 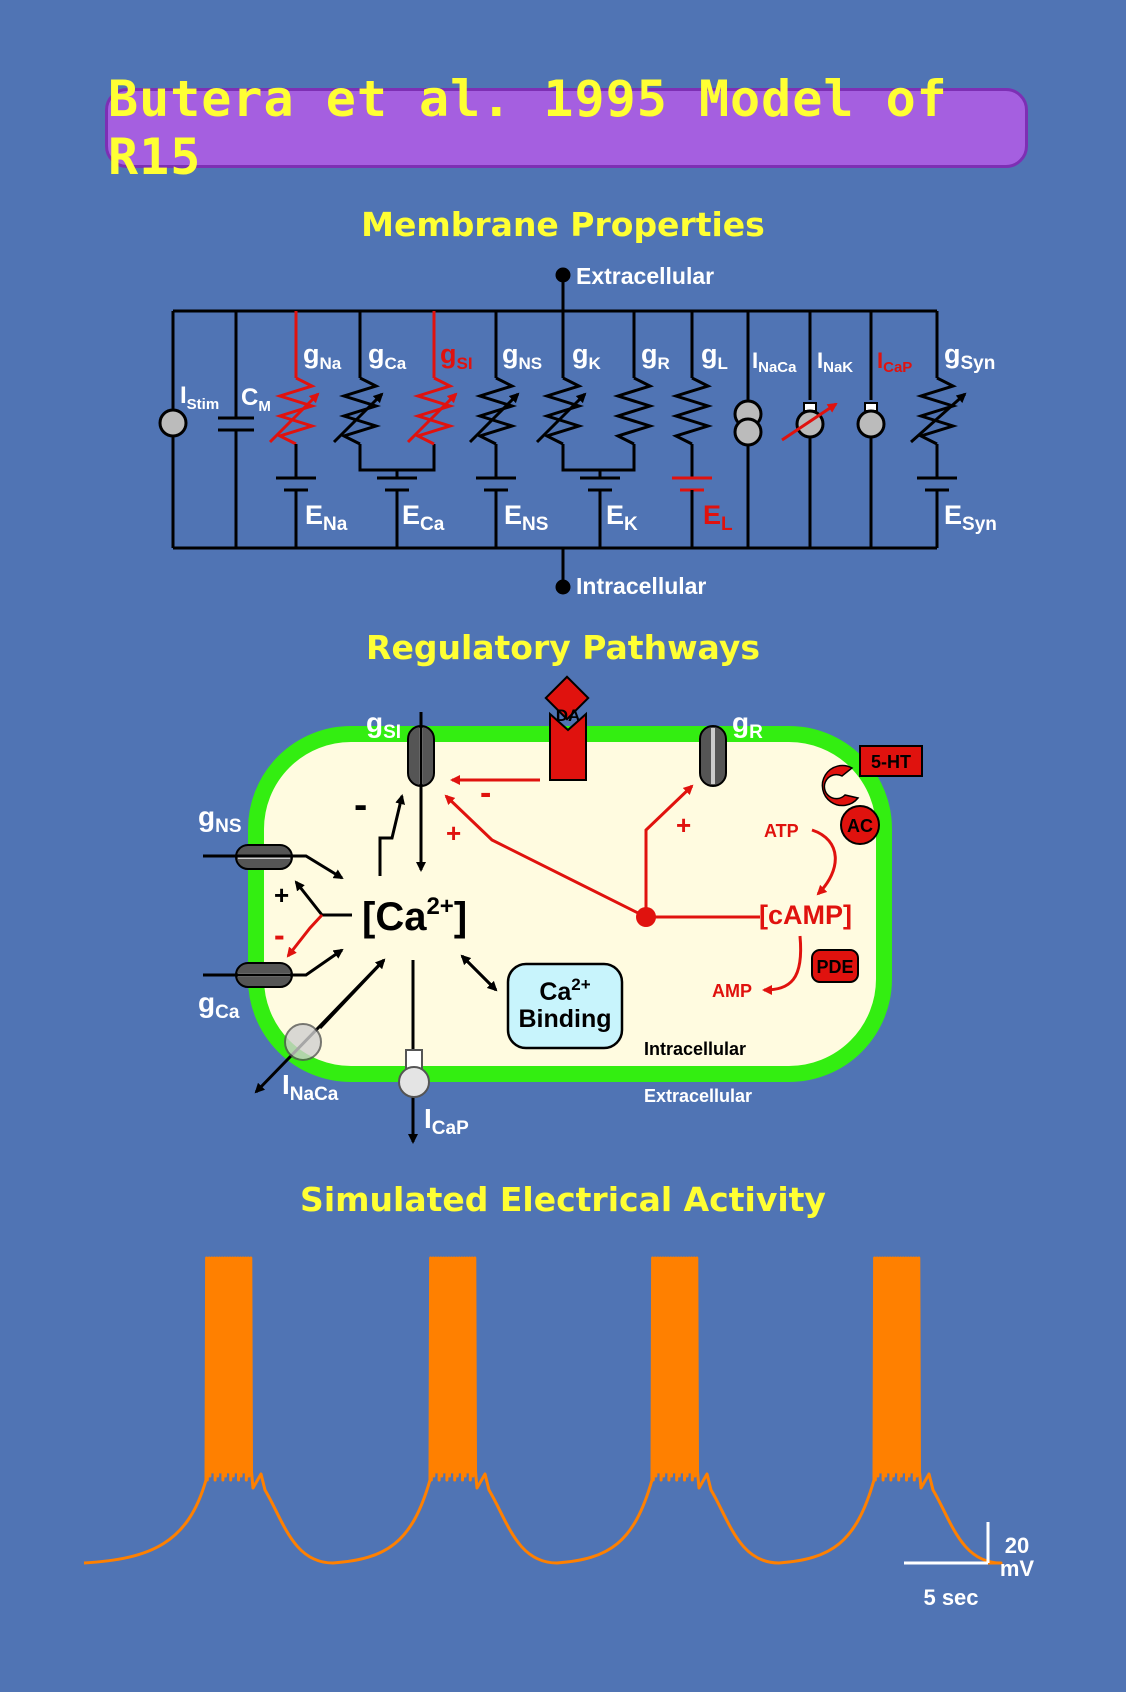 I want to click on scale-time-label: 5 sec, so click(x=950, y=1597).